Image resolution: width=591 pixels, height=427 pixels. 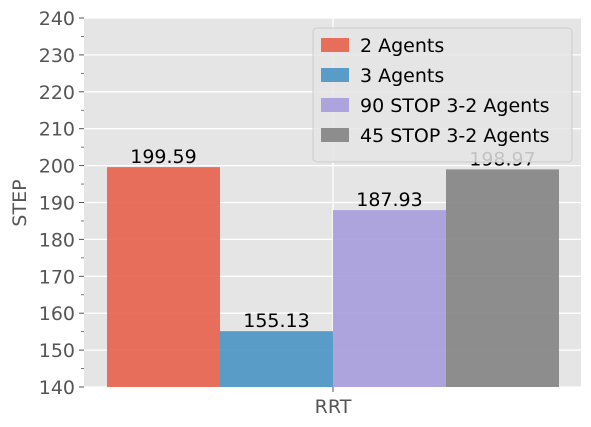 What do you see at coordinates (57, 19) in the screenshot?
I see `y-tick-label: 240` at bounding box center [57, 19].